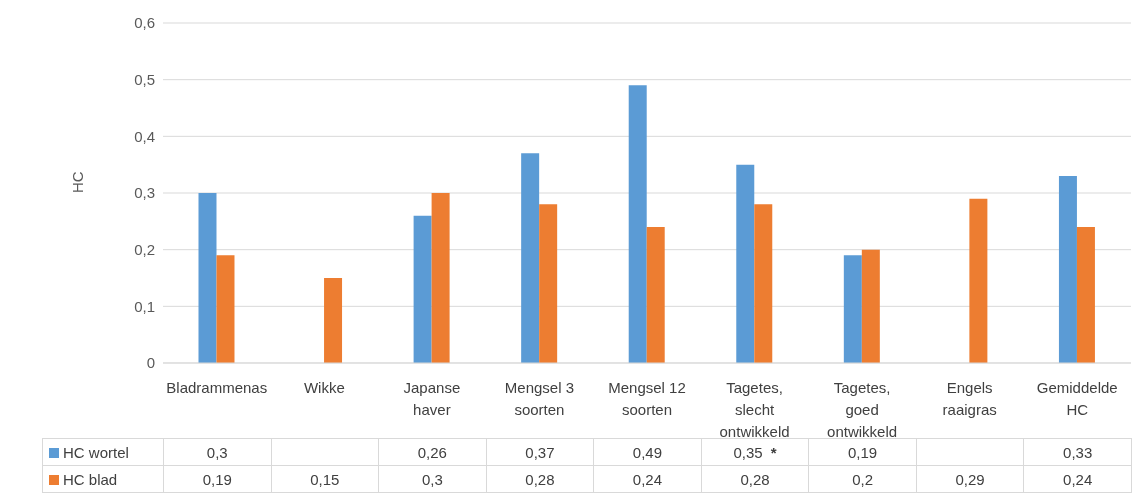 The height and width of the screenshot is (503, 1141). I want to click on data-label: 0,29, so click(970, 479).